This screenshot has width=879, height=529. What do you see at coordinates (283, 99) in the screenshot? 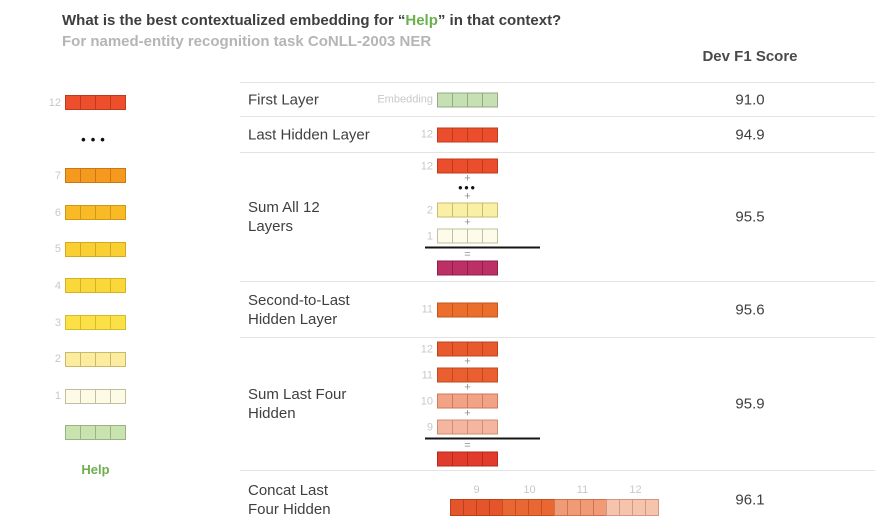
I see `row-label: First Layer` at bounding box center [283, 99].